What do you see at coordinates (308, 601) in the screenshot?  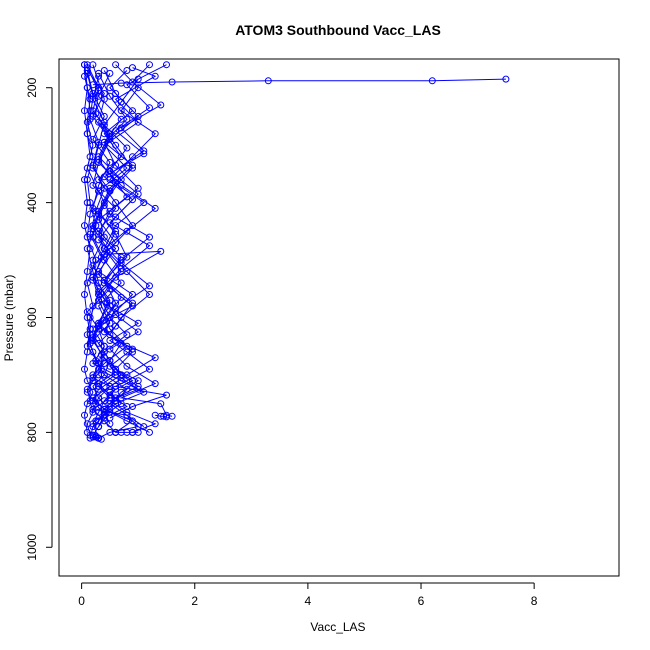 I see `x-tick-label: 4` at bounding box center [308, 601].